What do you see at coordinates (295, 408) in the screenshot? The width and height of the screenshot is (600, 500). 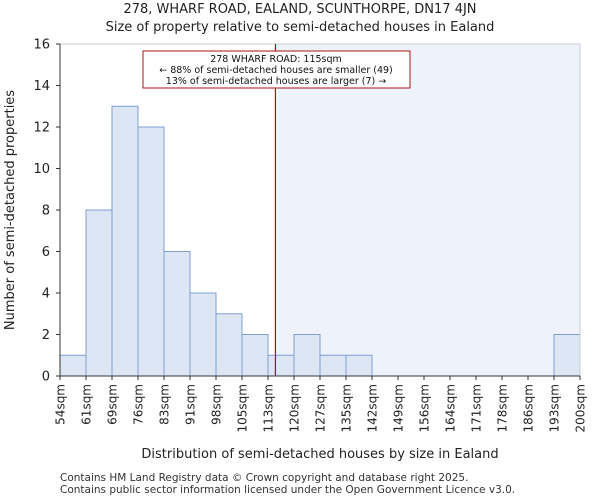 I see `x-tick-label: 120sqm` at bounding box center [295, 408].